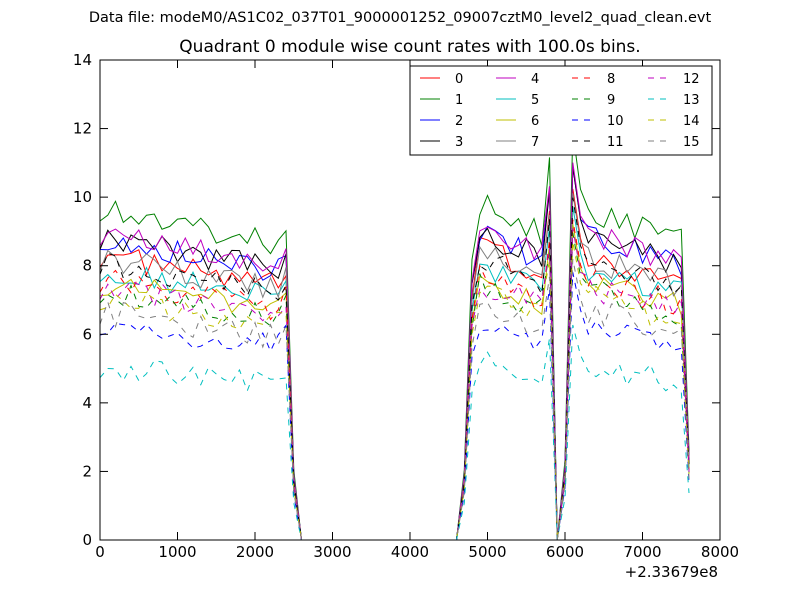  Describe the element at coordinates (611, 79) in the screenshot. I see `legend-label-8: 8` at that location.